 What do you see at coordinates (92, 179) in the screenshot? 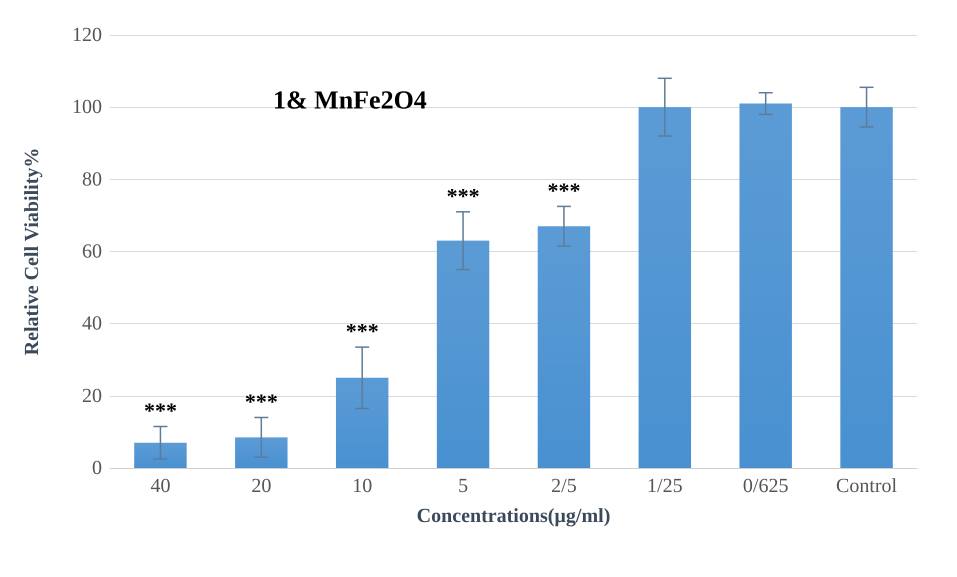
I see `y-tick-label: 80` at bounding box center [92, 179].